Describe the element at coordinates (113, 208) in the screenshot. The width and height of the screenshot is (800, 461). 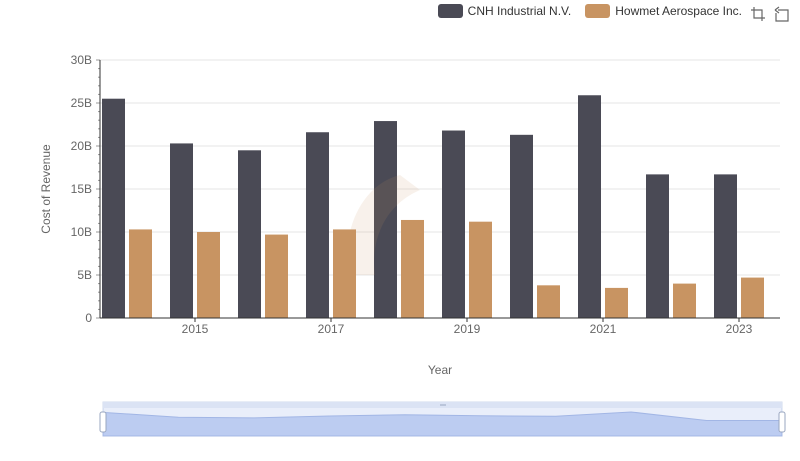
I see `bar-cnh-2014` at that location.